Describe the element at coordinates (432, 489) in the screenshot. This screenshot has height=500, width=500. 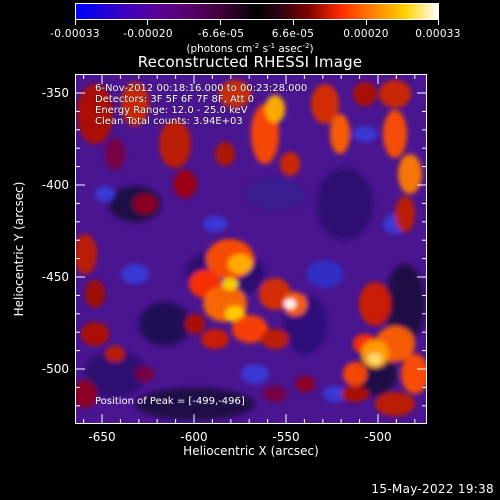
I see `timestamp: 15-May-2022 19:38` at that location.